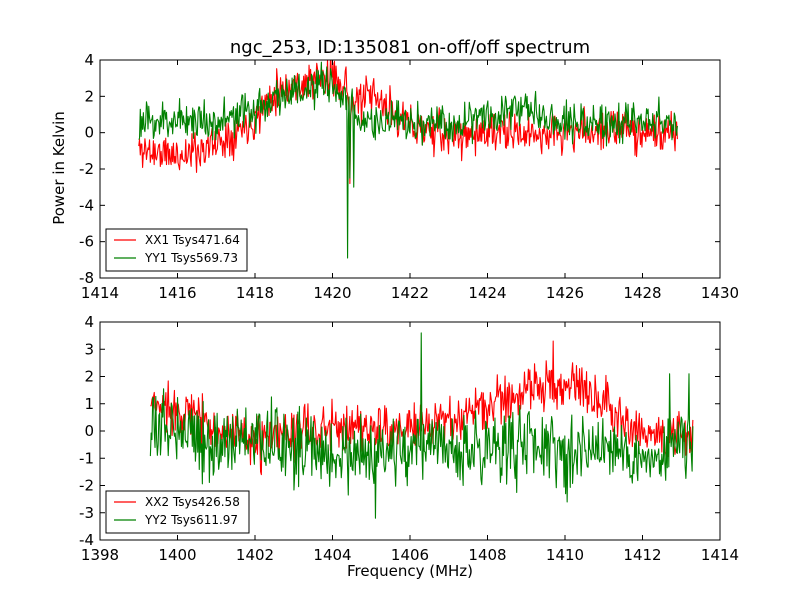 The width and height of the screenshot is (800, 600). Describe the element at coordinates (255, 555) in the screenshot. I see `x-tick-label: 1402` at that location.